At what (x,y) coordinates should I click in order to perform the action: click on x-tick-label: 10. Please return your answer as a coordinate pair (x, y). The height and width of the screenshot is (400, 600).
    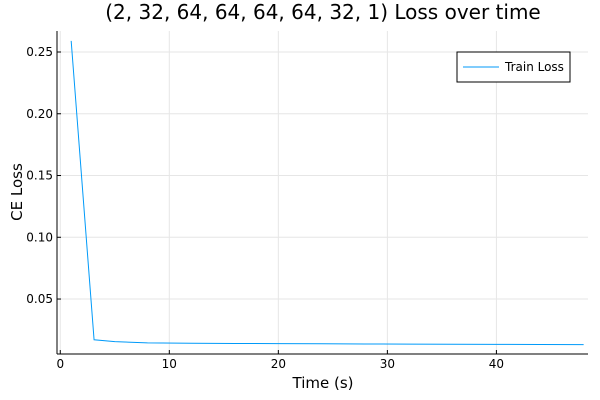
    Looking at the image, I should click on (169, 364).